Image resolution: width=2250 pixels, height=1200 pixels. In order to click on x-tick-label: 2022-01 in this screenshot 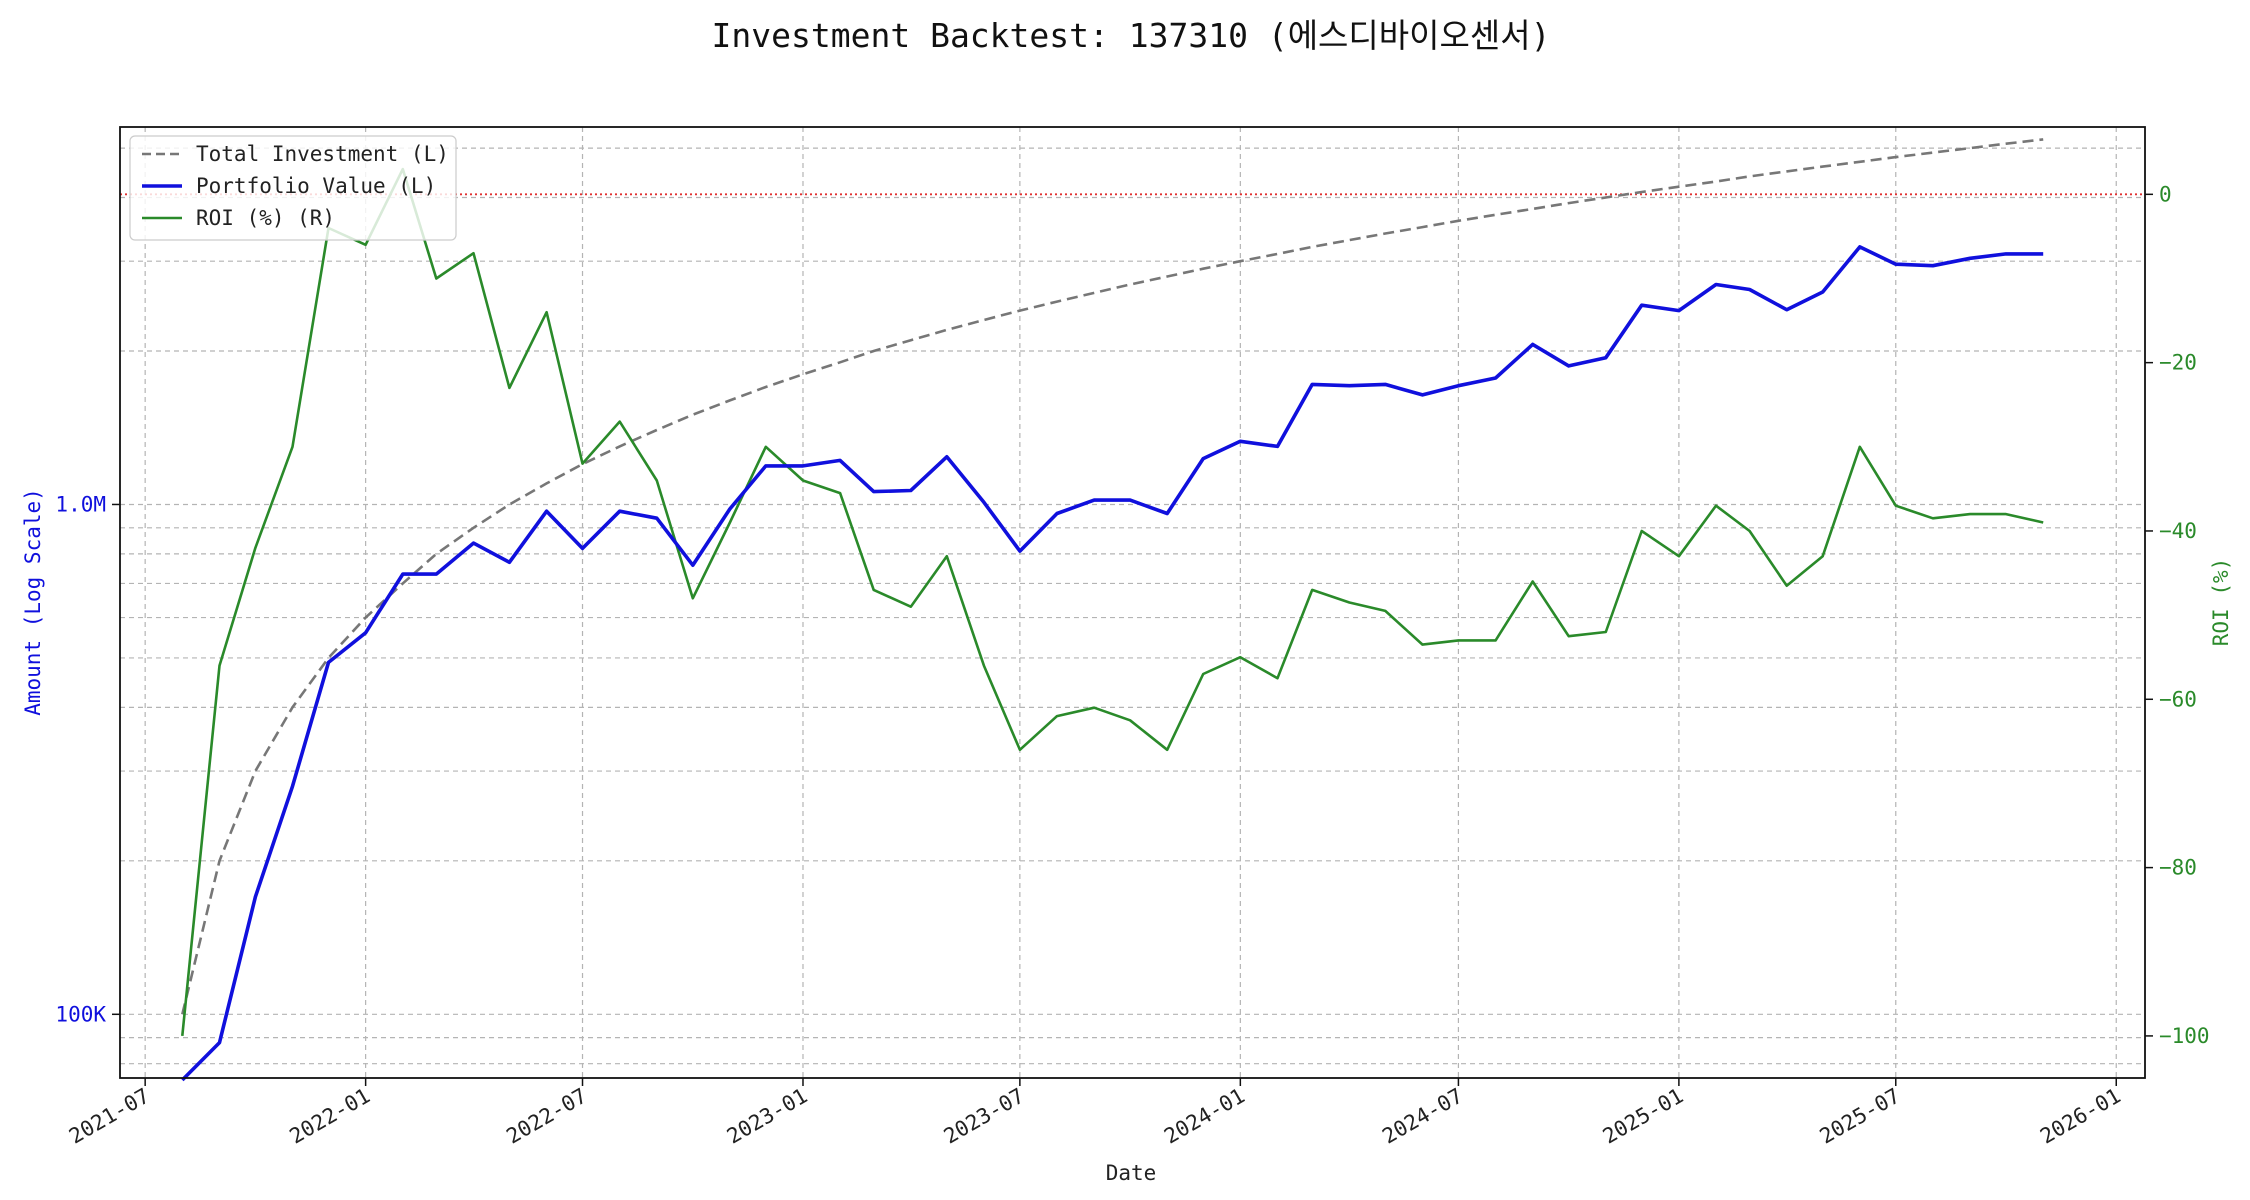, I will do `click(329, 1116)`.